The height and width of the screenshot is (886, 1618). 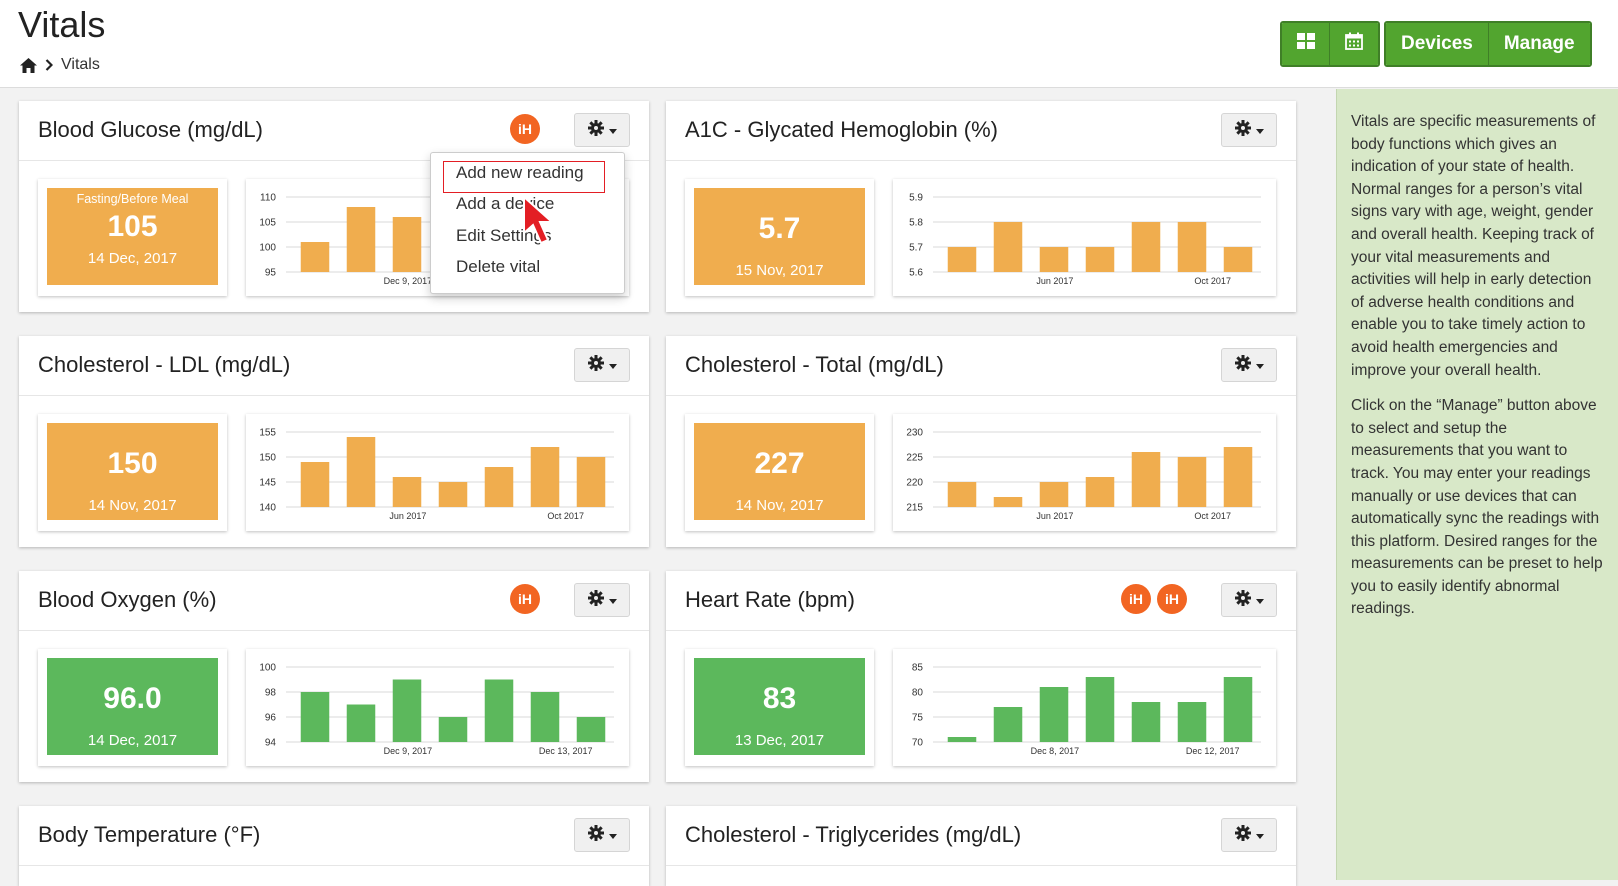 I want to click on latest-date: 14 Dec, 2017, so click(x=132, y=740).